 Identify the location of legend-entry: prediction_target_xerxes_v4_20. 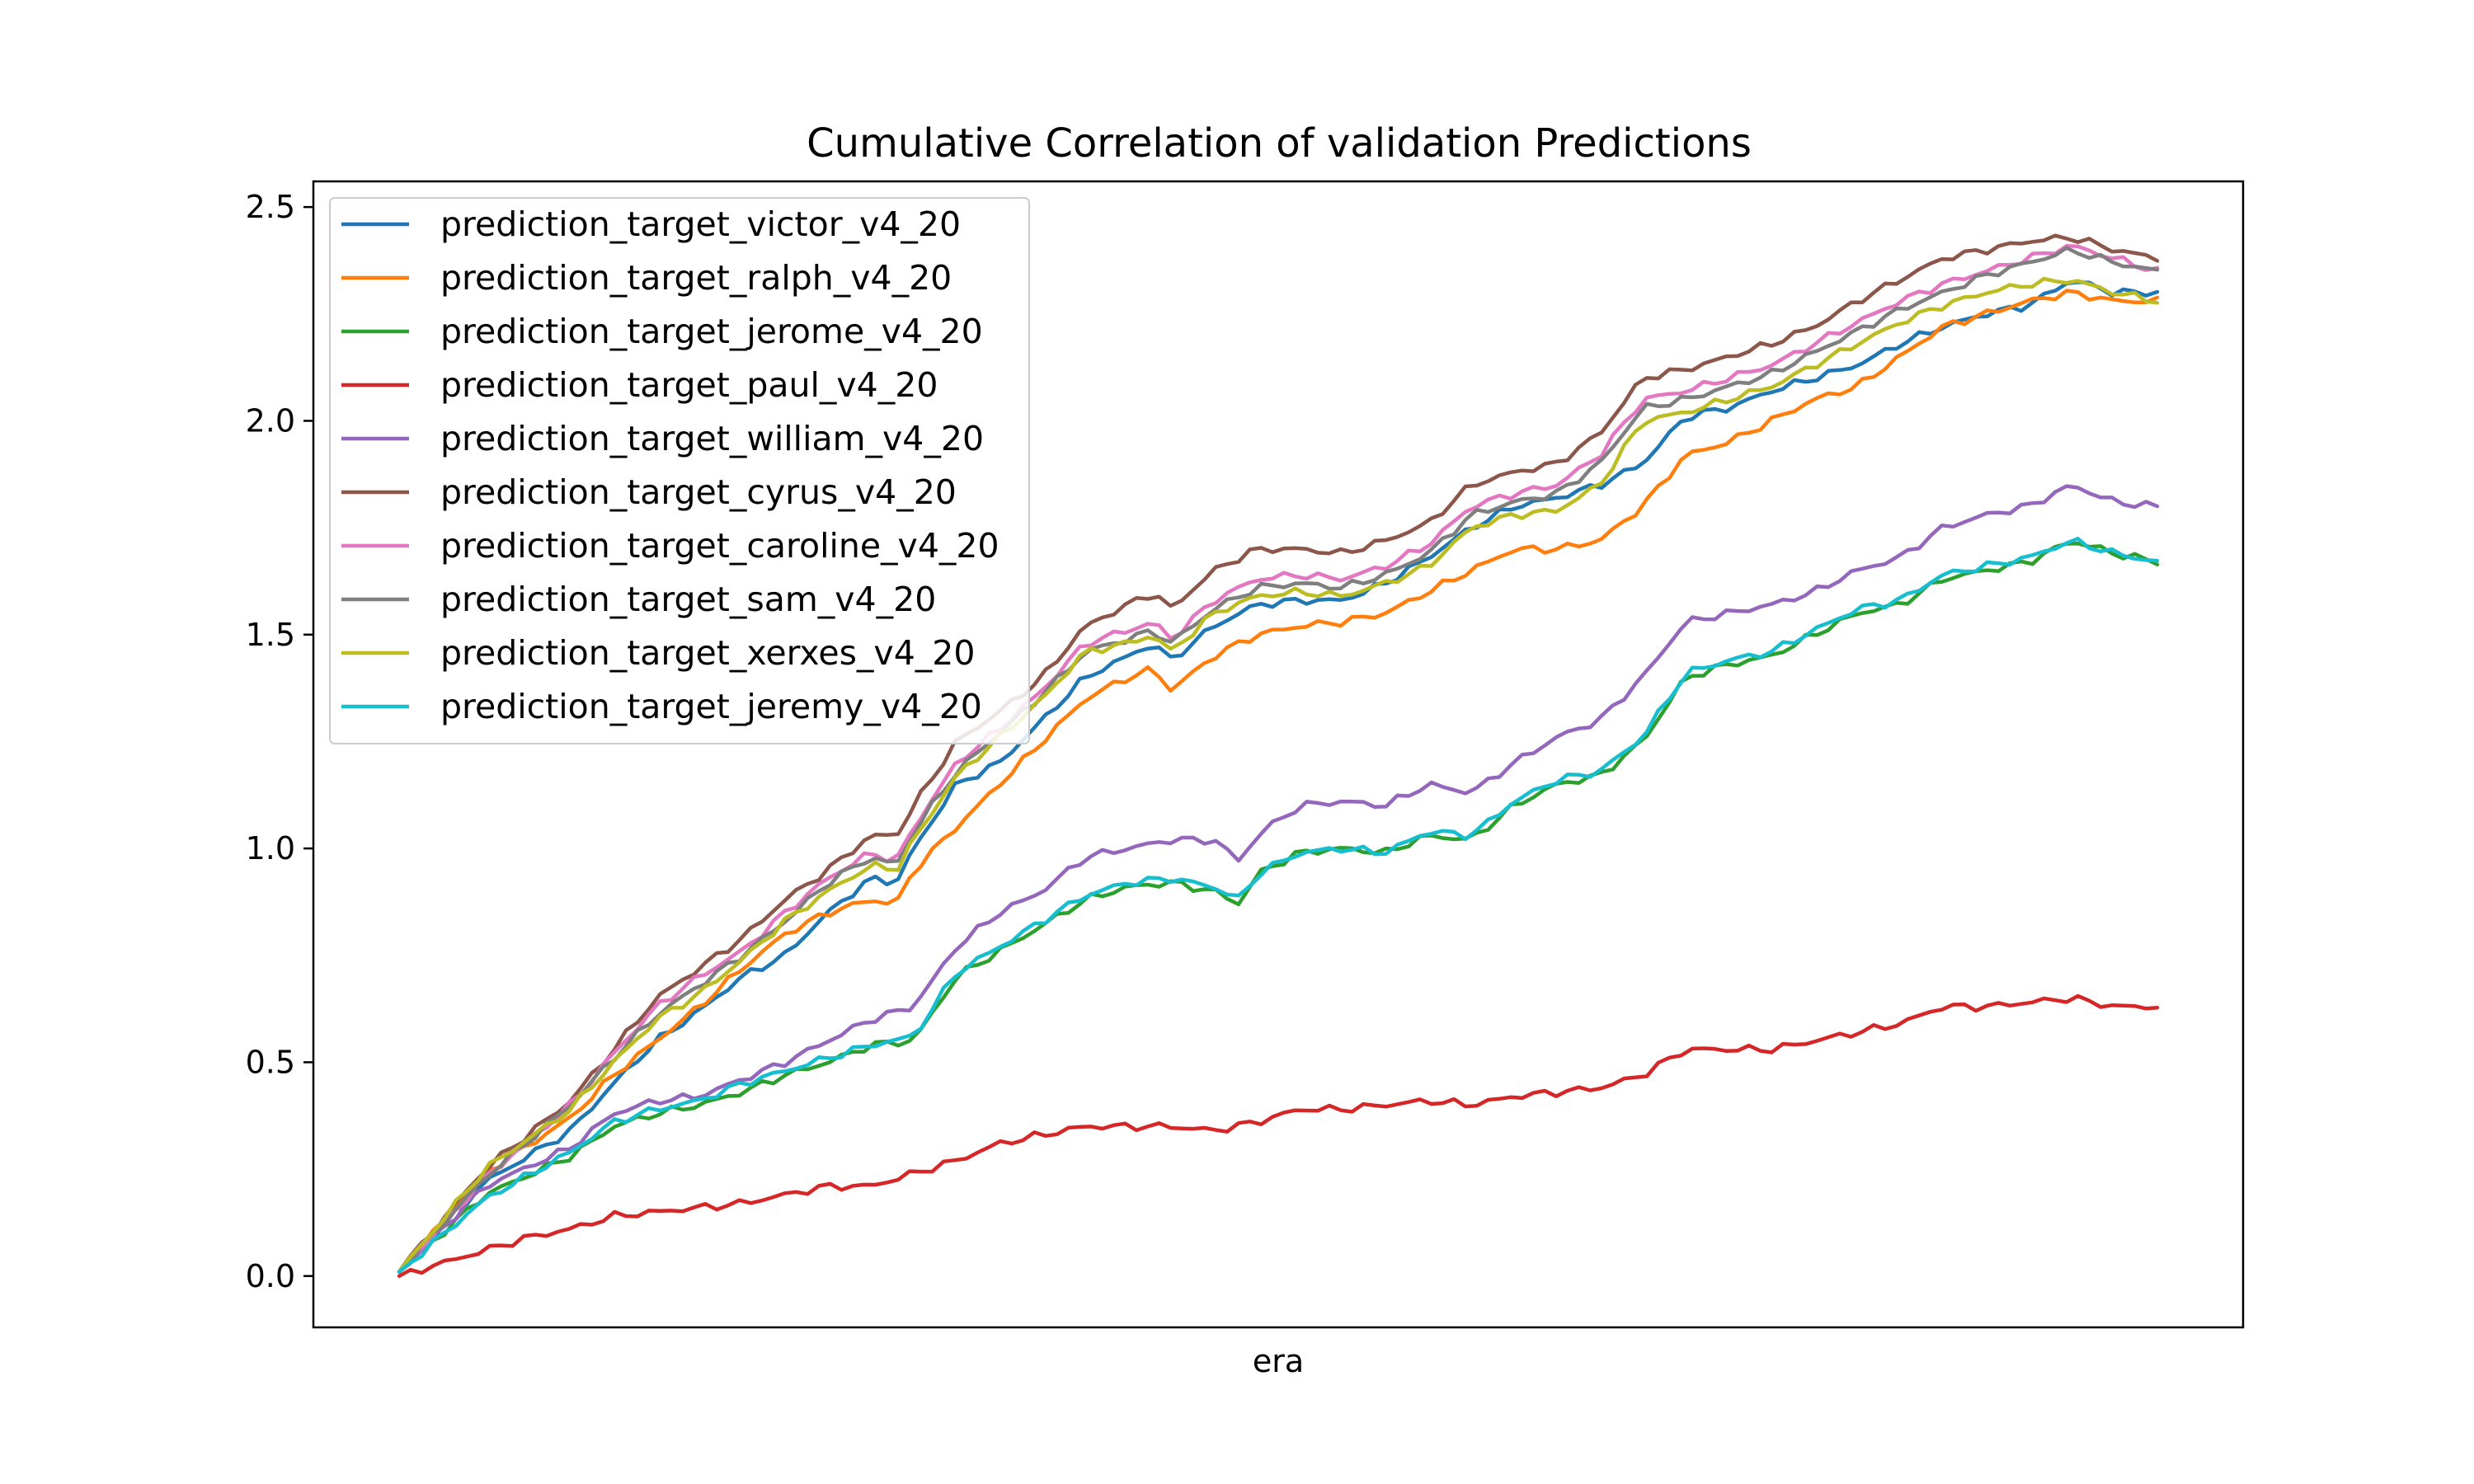
(658, 653).